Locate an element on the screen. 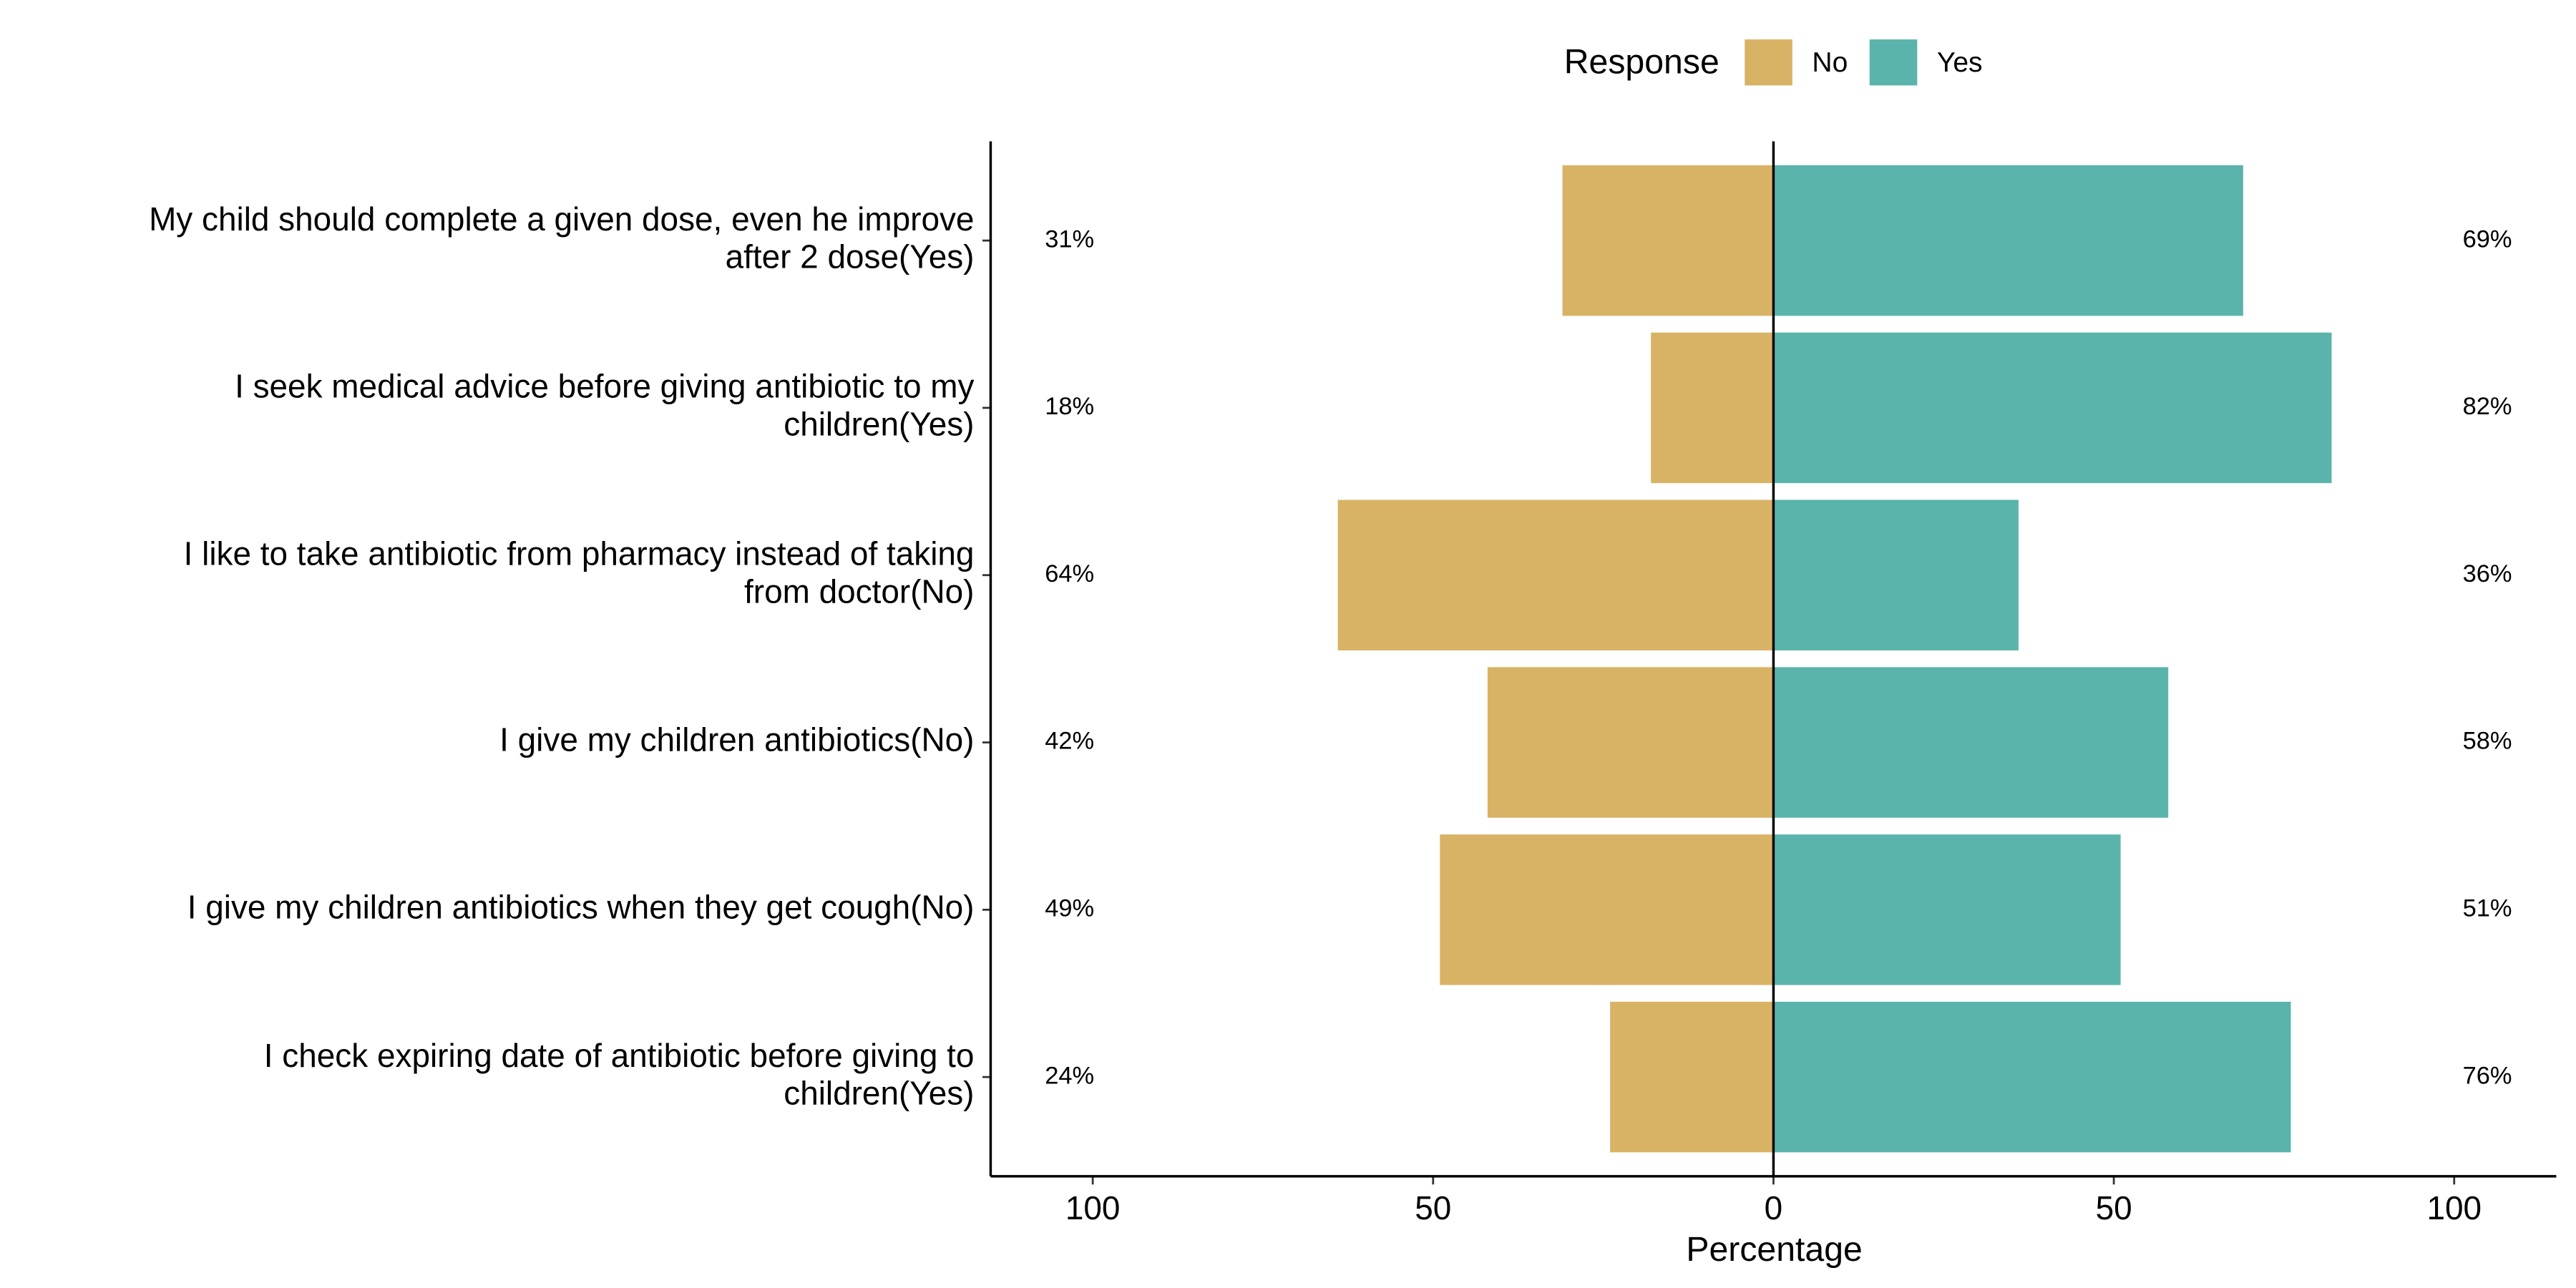  value-label: 36% is located at coordinates (2487, 573).